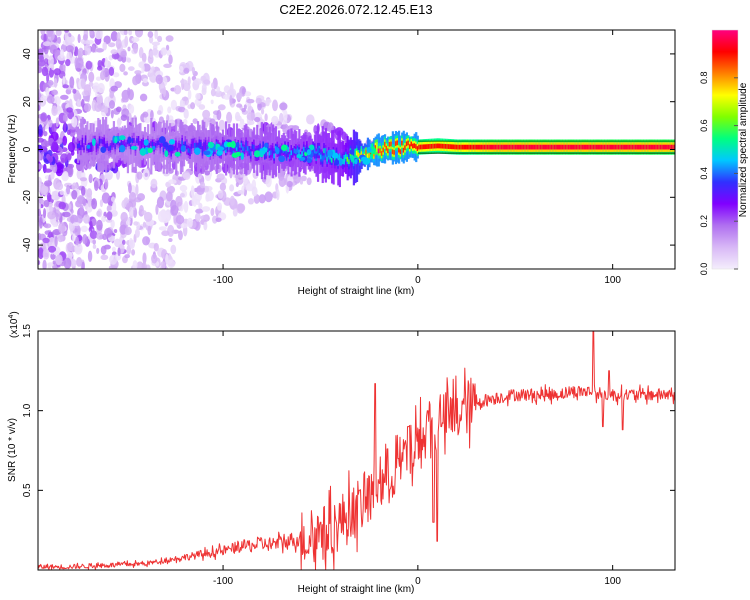 The image size is (750, 600). What do you see at coordinates (612, 280) in the screenshot?
I see `spectrogram-xtick-label: 100` at bounding box center [612, 280].